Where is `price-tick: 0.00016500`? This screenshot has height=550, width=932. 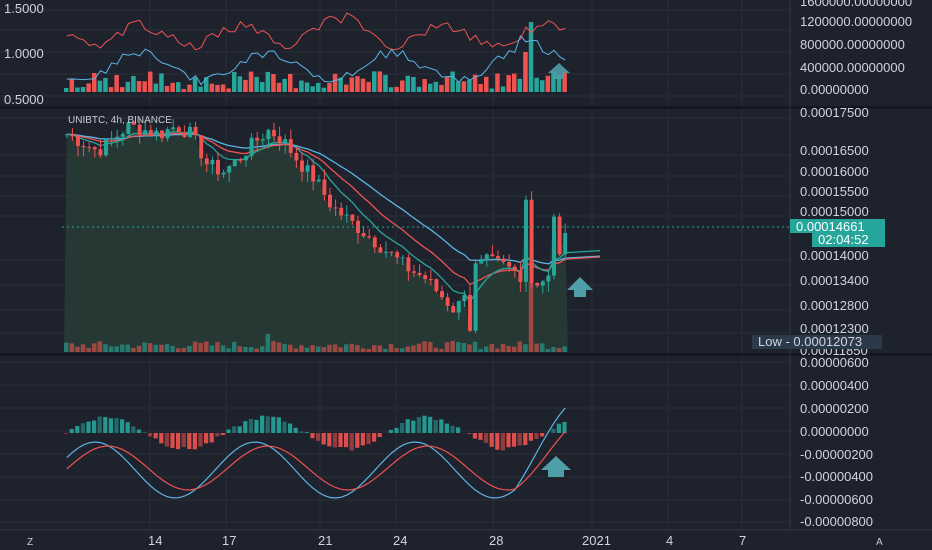 price-tick: 0.00016500 is located at coordinates (834, 150).